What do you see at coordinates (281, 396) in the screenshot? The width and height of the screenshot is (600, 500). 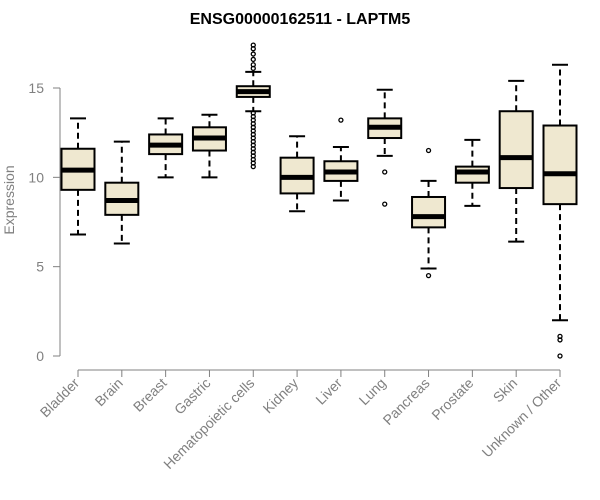 I see `category-label-kidney: Kidney` at bounding box center [281, 396].